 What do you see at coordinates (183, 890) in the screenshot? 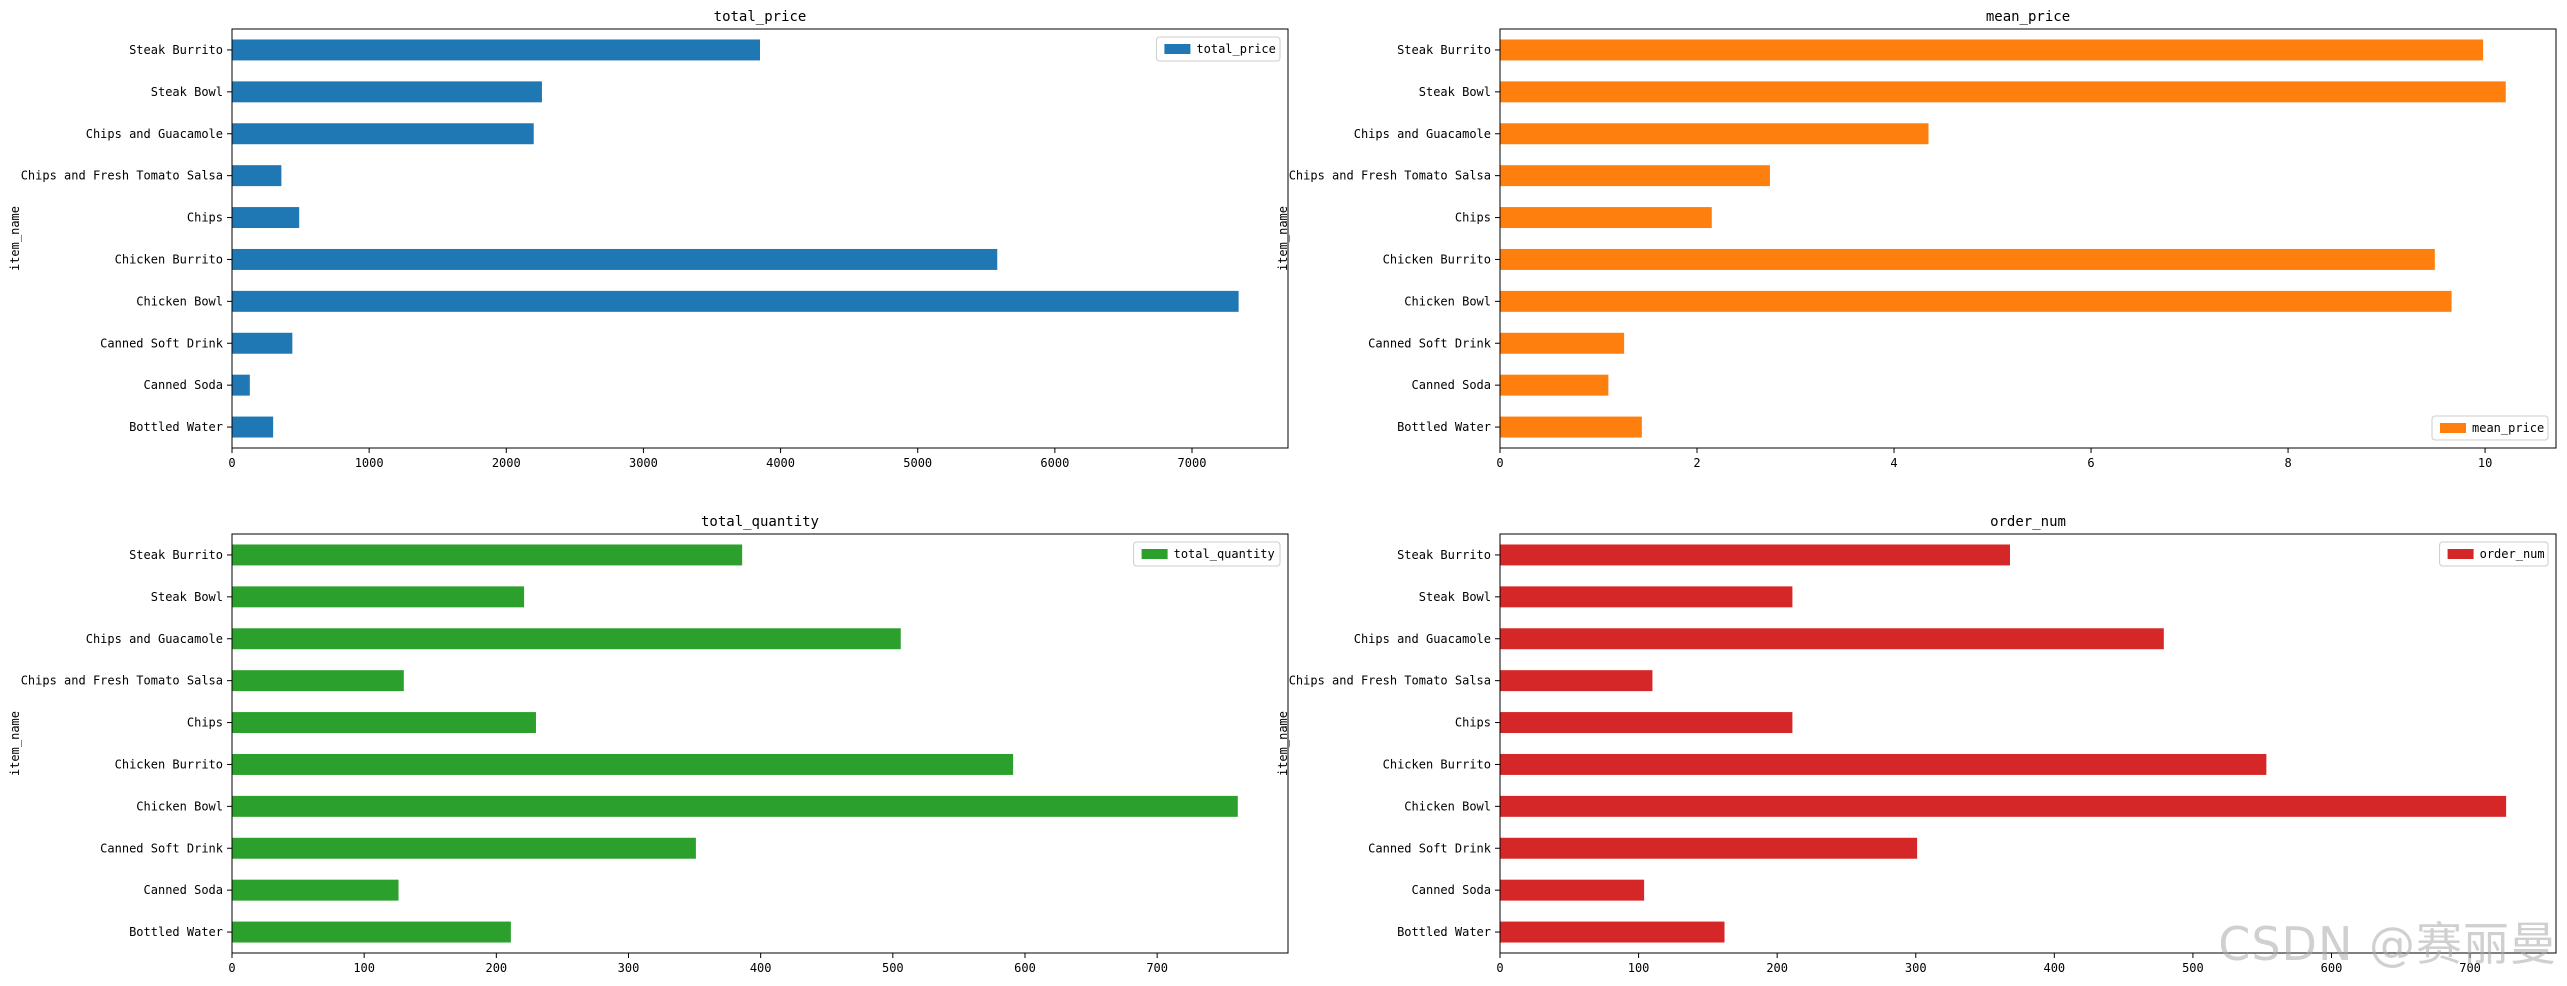
I see `y-tick-label: Canned Soda` at bounding box center [183, 890].